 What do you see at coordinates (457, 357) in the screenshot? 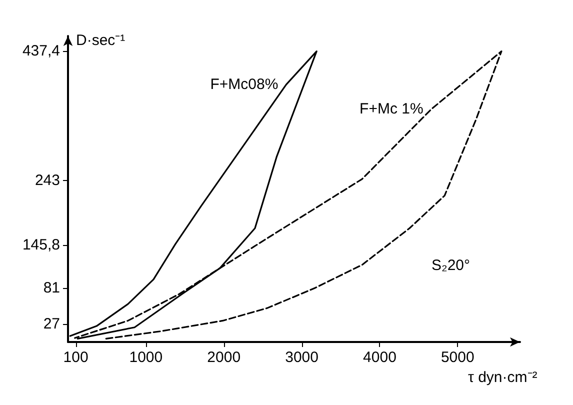
I see `x-tick-label: 5000` at bounding box center [457, 357].